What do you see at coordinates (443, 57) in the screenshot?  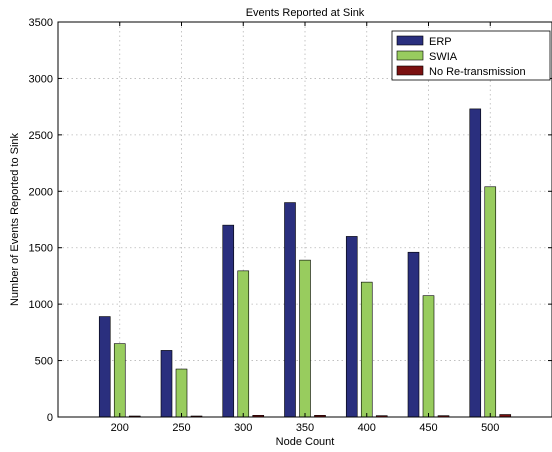 I see `legend-label: SWIA` at bounding box center [443, 57].